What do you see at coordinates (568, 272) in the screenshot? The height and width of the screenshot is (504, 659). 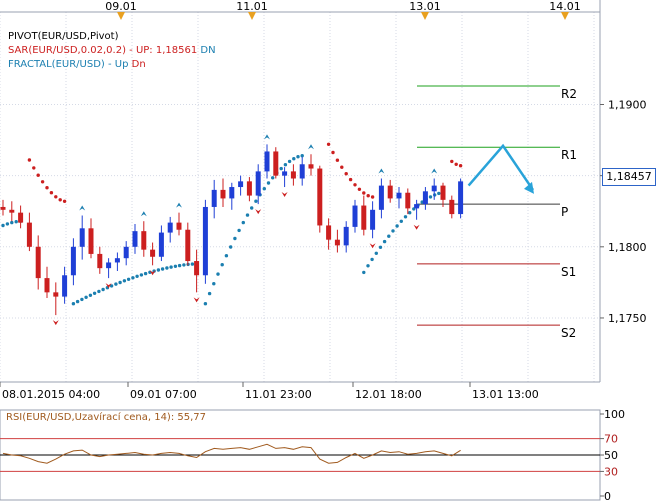 I see `pivot-label-s1: S1` at bounding box center [568, 272].